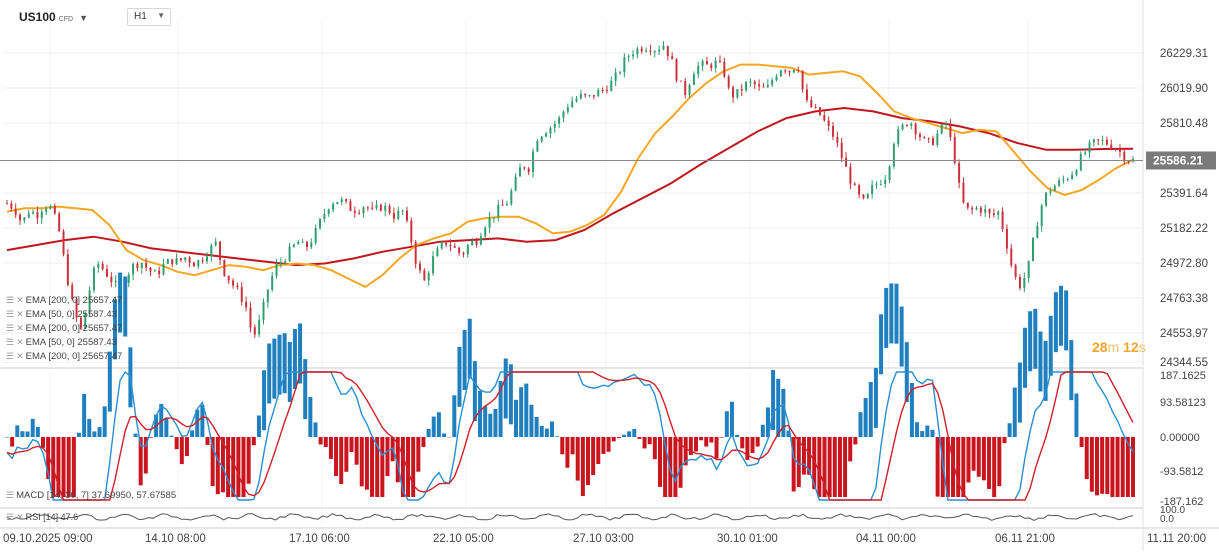 This screenshot has width=1219, height=556. I want to click on x-tick-label: 11.11 20:00, so click(1176, 539).